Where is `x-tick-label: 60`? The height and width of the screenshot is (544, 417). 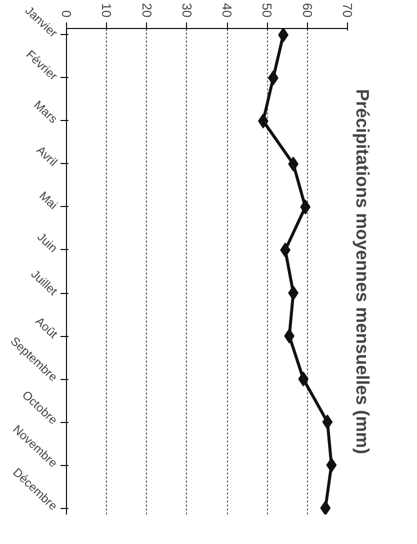
x-tick-label: 60 is located at coordinates (307, 10).